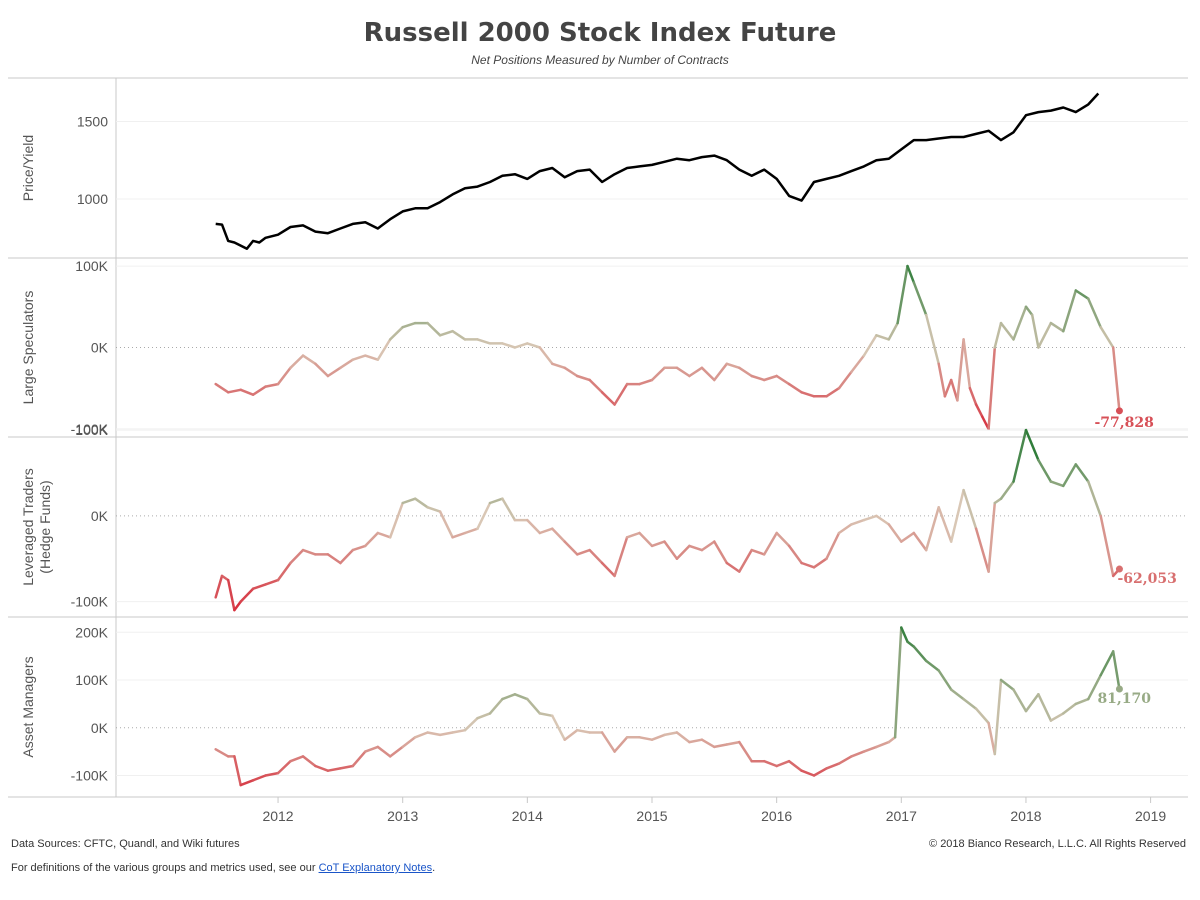  What do you see at coordinates (1119, 411) in the screenshot?
I see `large-speculators-end-point` at bounding box center [1119, 411].